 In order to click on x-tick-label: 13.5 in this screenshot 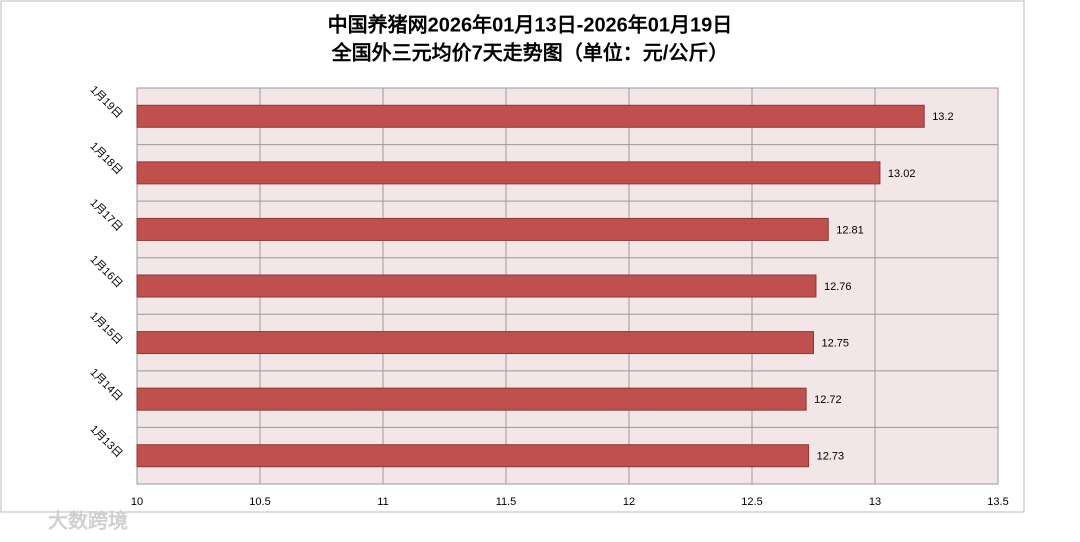, I will do `click(997, 502)`.